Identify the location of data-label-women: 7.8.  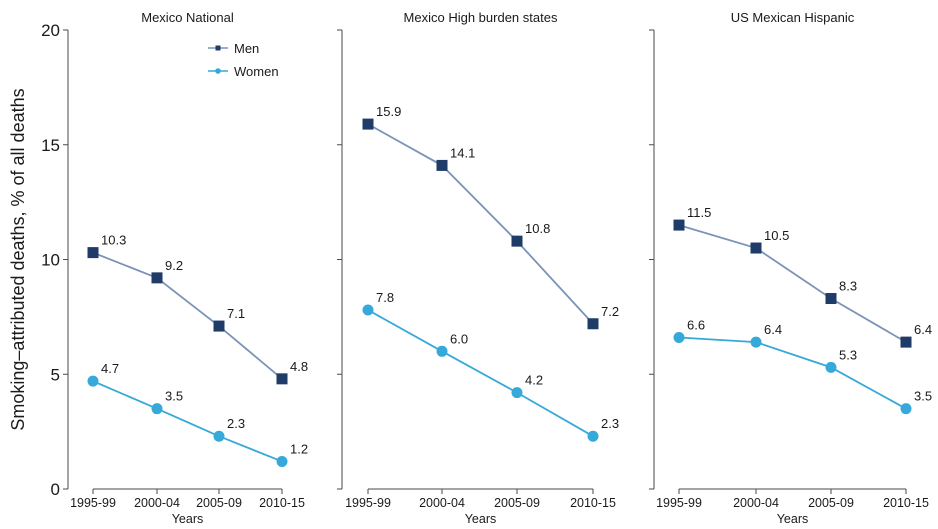
(385, 297).